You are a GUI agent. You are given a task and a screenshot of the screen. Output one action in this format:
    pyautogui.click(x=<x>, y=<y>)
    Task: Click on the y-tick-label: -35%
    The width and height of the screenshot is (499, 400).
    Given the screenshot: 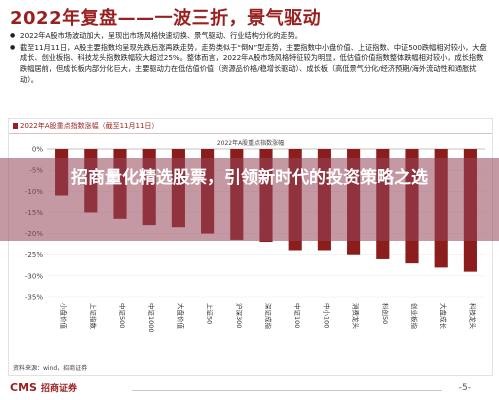 What is the action you would take?
    pyautogui.click(x=34, y=298)
    